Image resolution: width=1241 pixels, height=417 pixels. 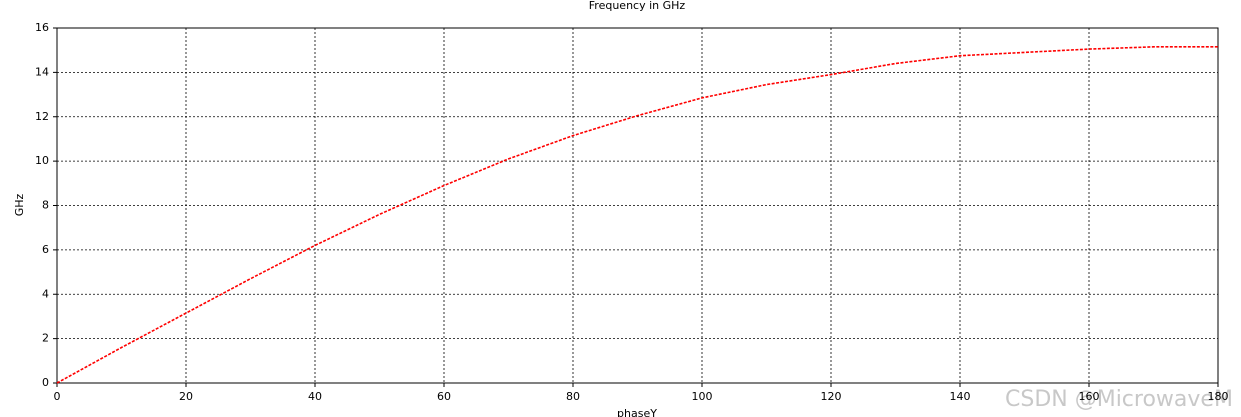 What do you see at coordinates (1119, 399) in the screenshot?
I see `watermark: CSDN @MicrowaveM` at bounding box center [1119, 399].